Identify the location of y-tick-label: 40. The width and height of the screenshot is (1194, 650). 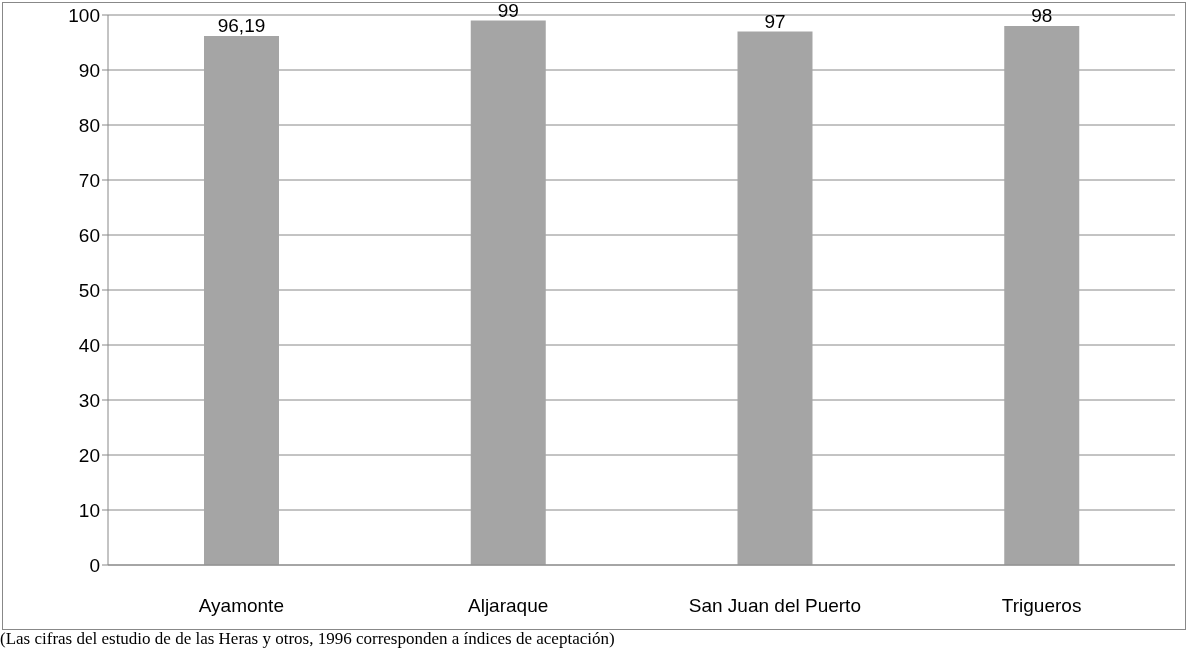
(89, 345).